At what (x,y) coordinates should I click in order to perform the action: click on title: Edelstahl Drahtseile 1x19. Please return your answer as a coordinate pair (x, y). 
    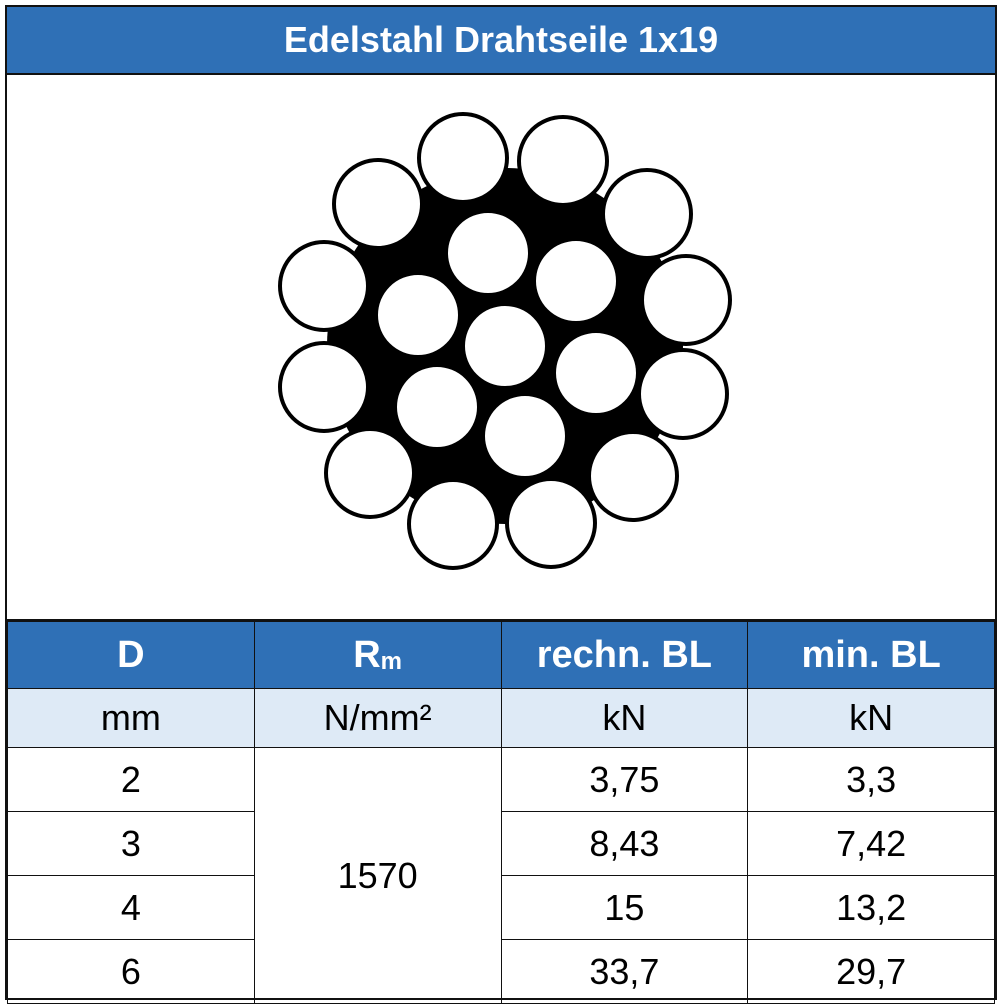
    Looking at the image, I should click on (501, 41).